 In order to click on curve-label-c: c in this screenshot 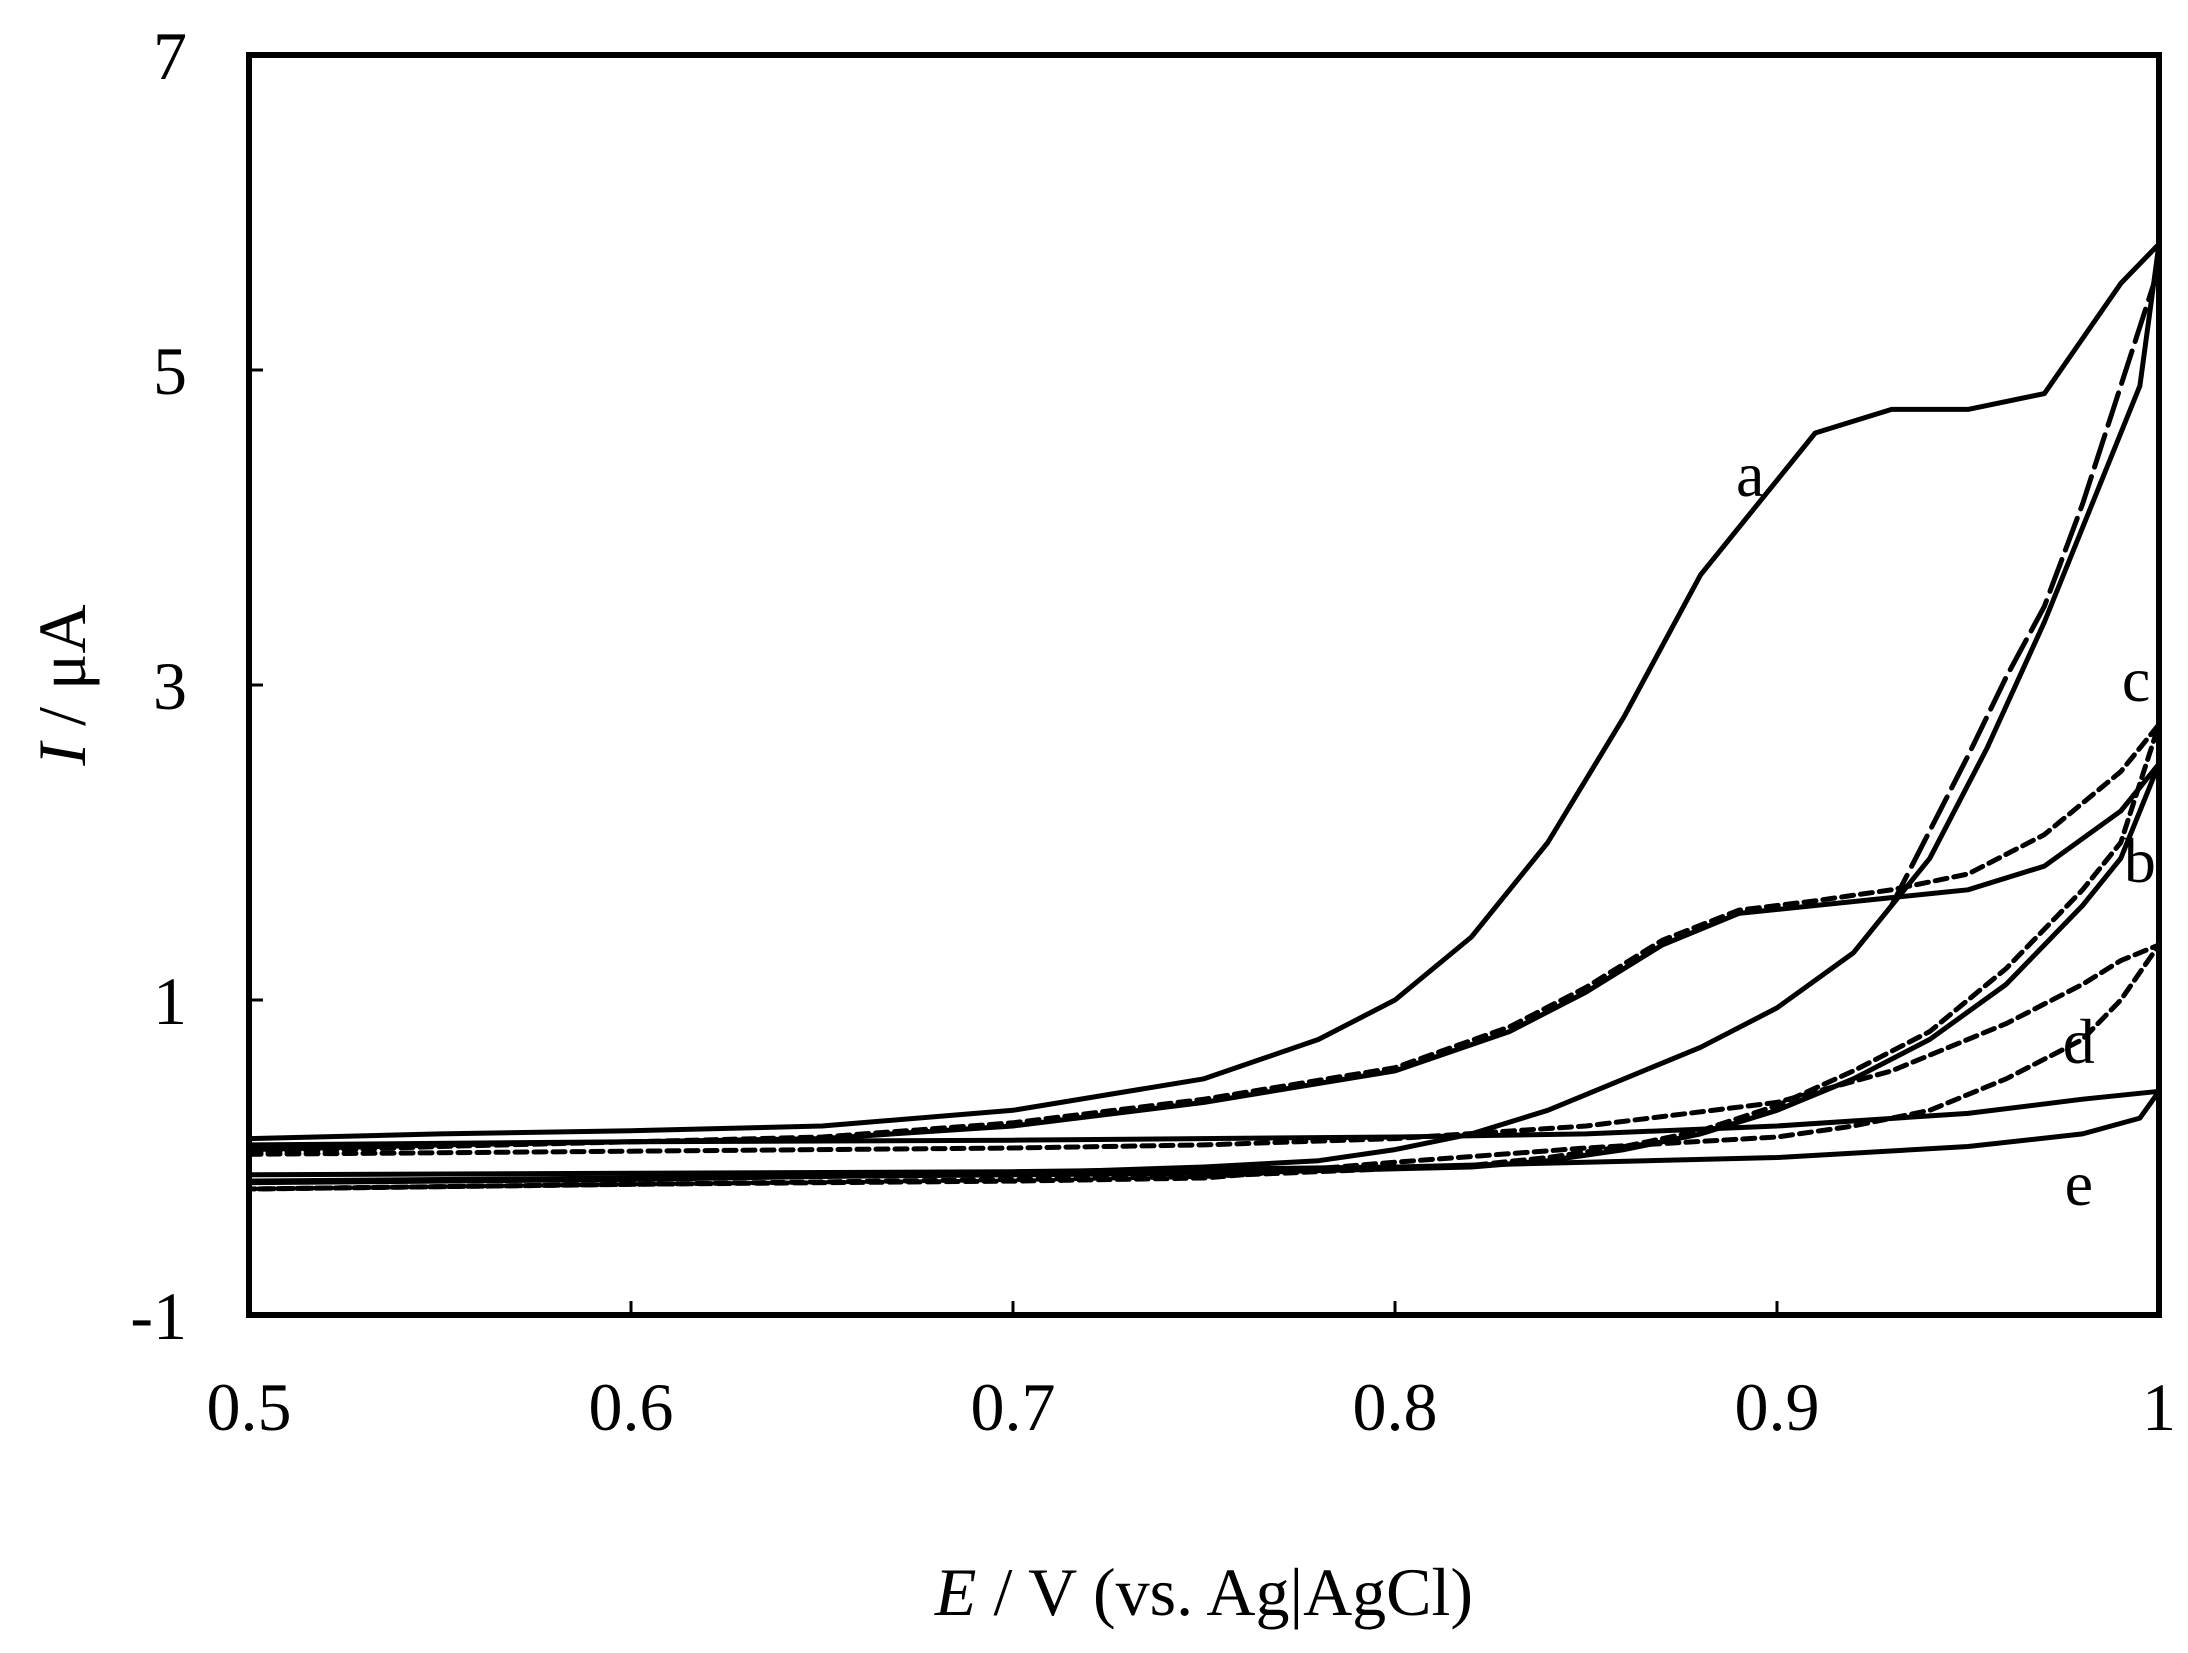, I will do `click(2136, 679)`.